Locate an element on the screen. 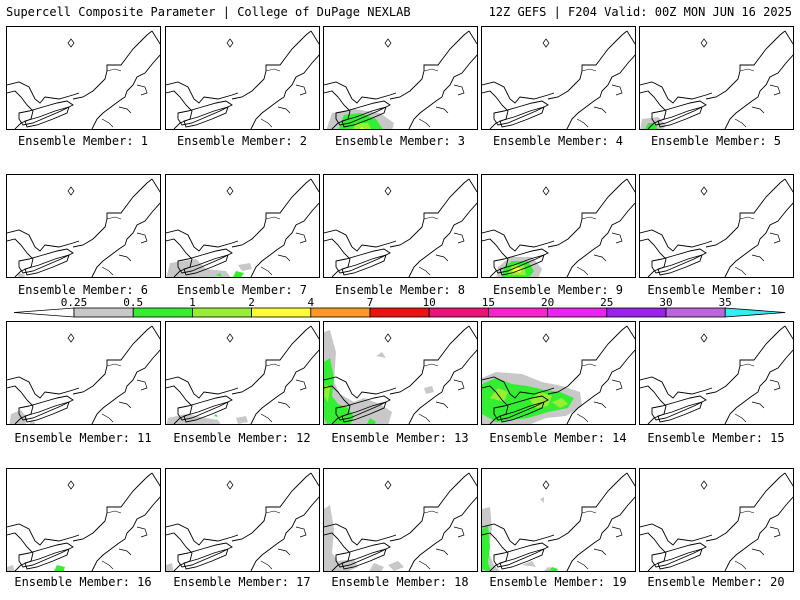 This screenshot has width=800, height=600. member-label: Ensemble Member: 8 is located at coordinates (400, 290).